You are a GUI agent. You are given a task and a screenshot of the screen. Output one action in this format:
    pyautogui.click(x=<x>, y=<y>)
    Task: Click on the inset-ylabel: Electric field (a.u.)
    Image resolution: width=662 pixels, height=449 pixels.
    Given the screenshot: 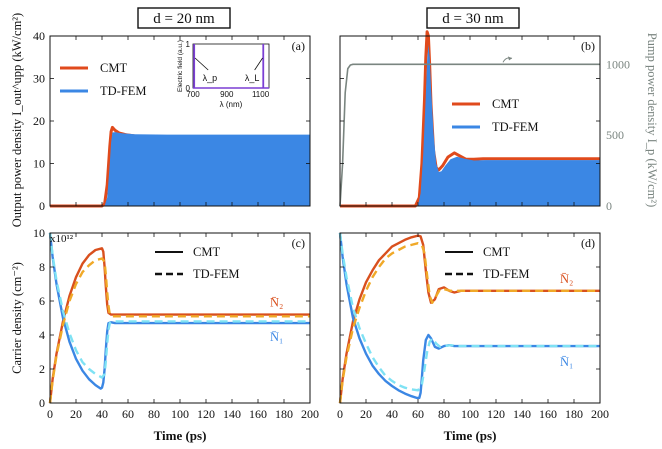 What is the action you would take?
    pyautogui.click(x=180, y=66)
    